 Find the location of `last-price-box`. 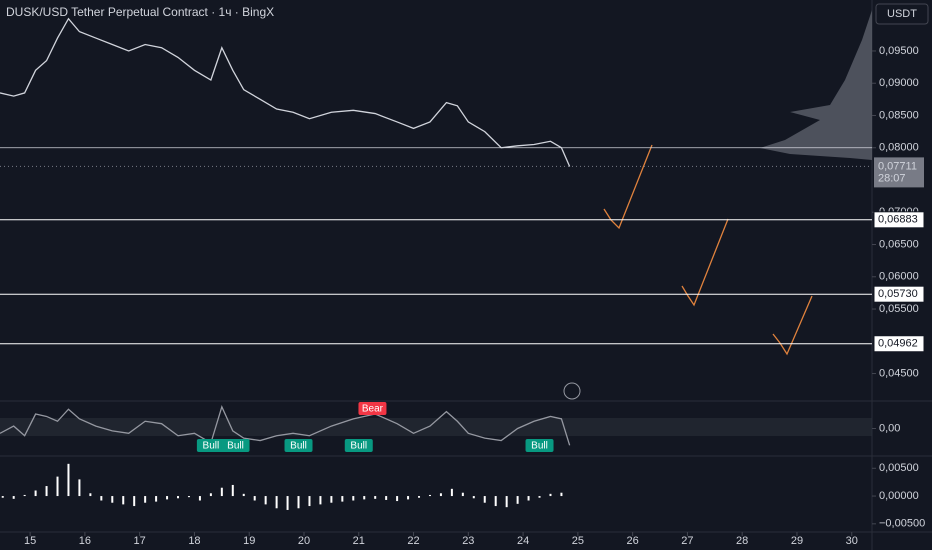

last-price-box is located at coordinates (899, 172).